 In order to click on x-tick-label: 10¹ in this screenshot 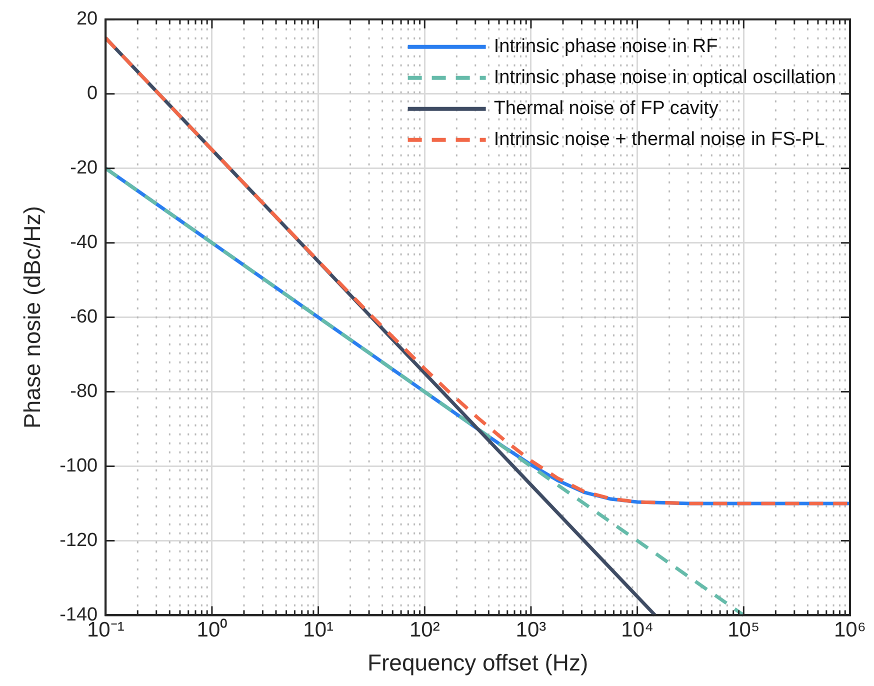, I will do `click(318, 630)`.